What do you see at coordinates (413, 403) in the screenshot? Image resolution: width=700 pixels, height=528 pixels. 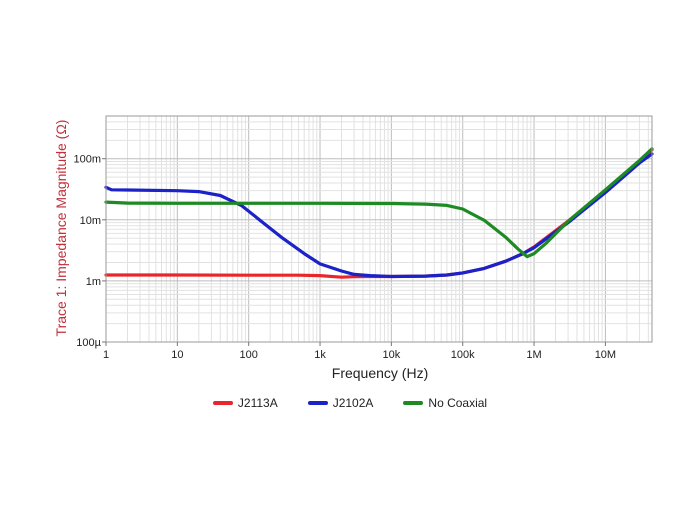 I see `legend-swatch-no-coaxial` at bounding box center [413, 403].